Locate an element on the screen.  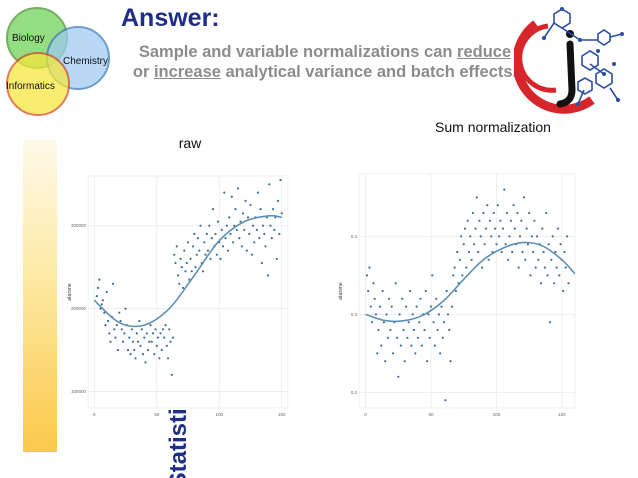
molecule-logo-icon is located at coordinates (569, 60).